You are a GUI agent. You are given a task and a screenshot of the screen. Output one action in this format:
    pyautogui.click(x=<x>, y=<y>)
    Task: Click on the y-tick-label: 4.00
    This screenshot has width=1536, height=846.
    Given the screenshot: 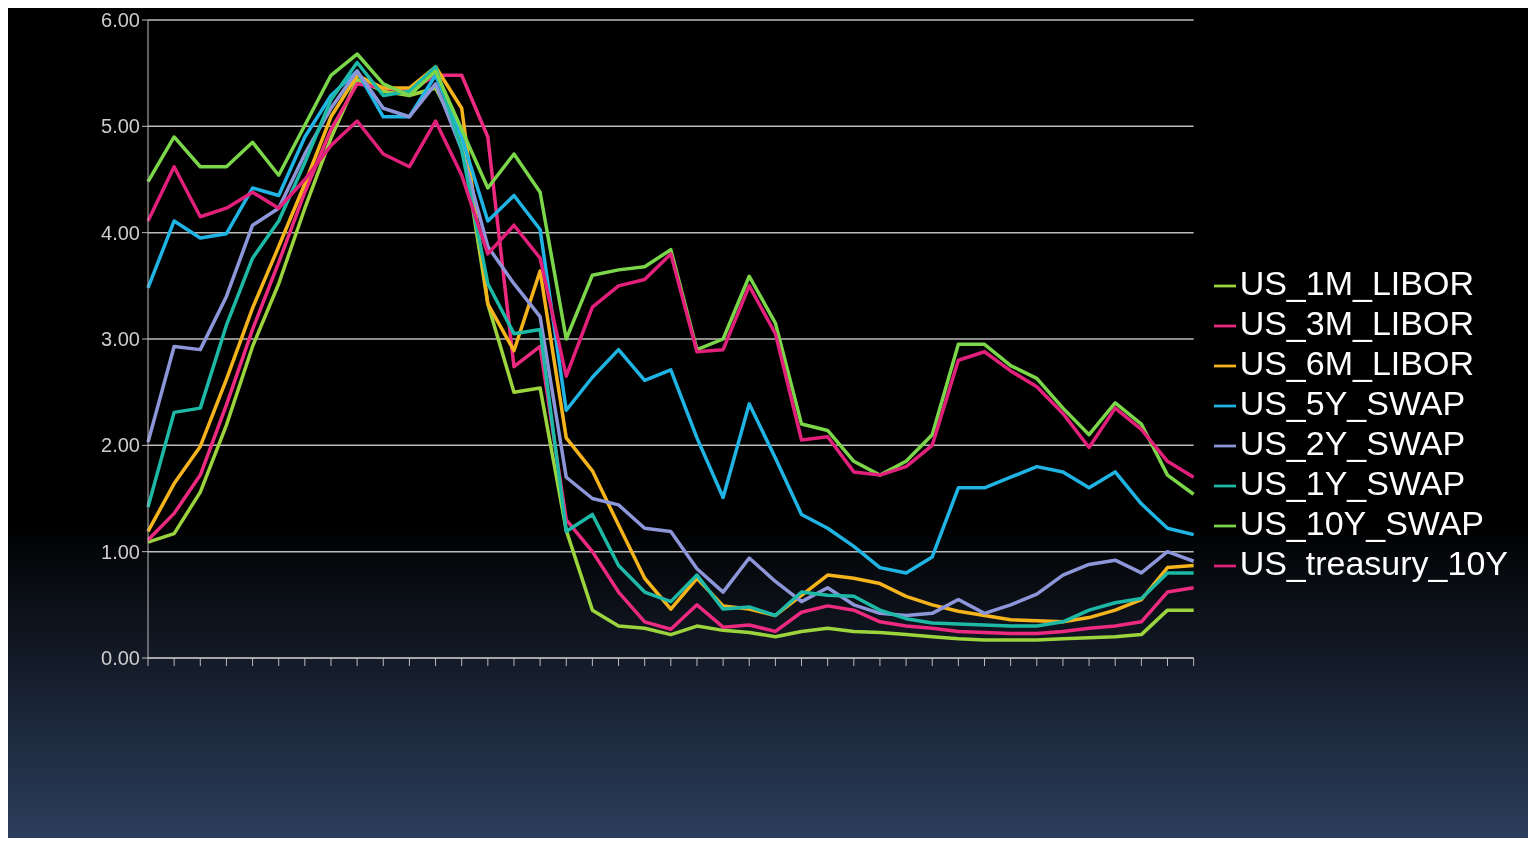 What is the action you would take?
    pyautogui.click(x=120, y=232)
    